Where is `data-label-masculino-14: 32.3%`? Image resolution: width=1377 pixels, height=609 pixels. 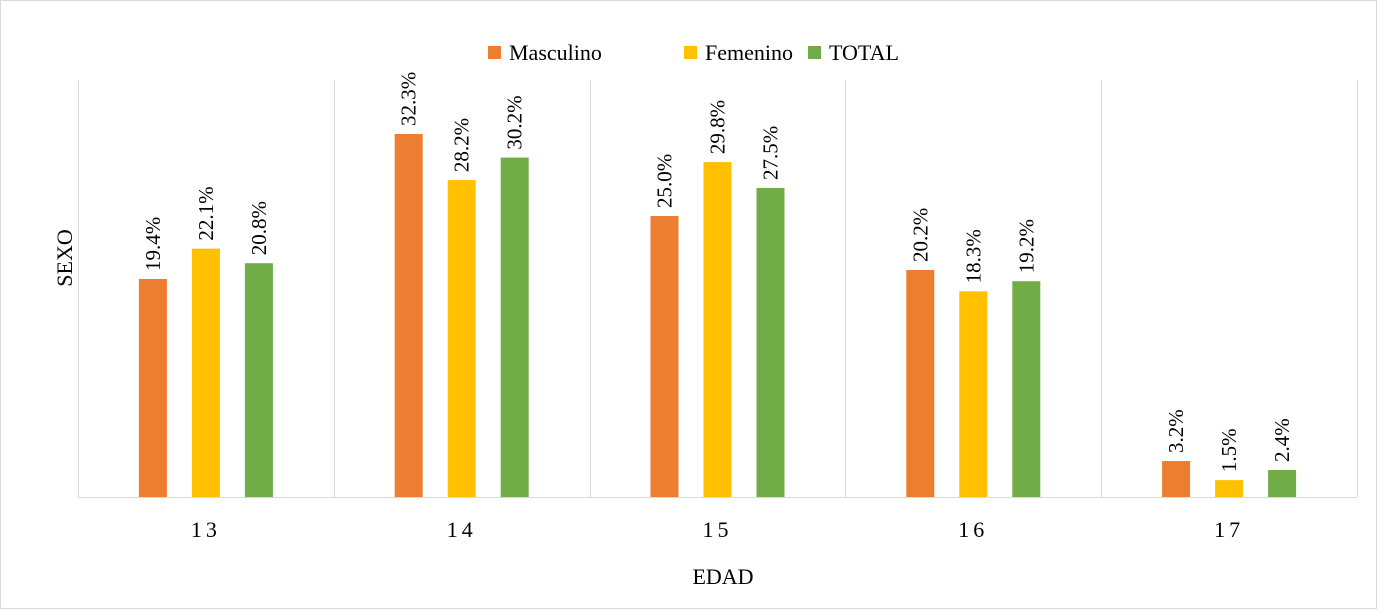
data-label-masculino-14: 32.3% is located at coordinates (409, 99).